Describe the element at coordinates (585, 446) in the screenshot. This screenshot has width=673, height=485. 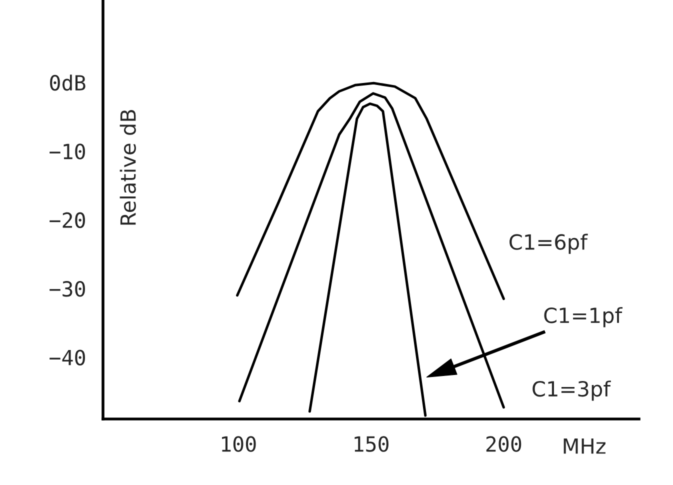
I see `x-axis-title: MHz` at that location.